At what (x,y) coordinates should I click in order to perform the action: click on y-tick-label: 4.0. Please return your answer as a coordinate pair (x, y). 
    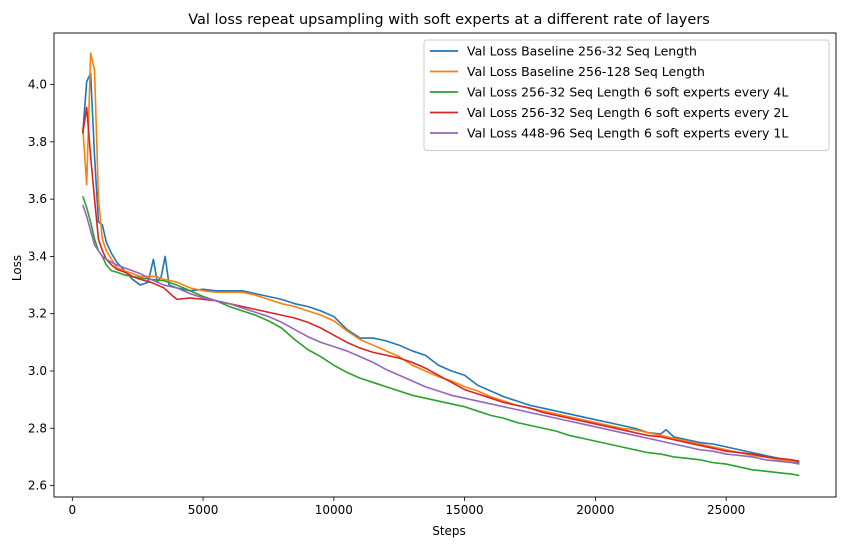
    Looking at the image, I should click on (37, 85).